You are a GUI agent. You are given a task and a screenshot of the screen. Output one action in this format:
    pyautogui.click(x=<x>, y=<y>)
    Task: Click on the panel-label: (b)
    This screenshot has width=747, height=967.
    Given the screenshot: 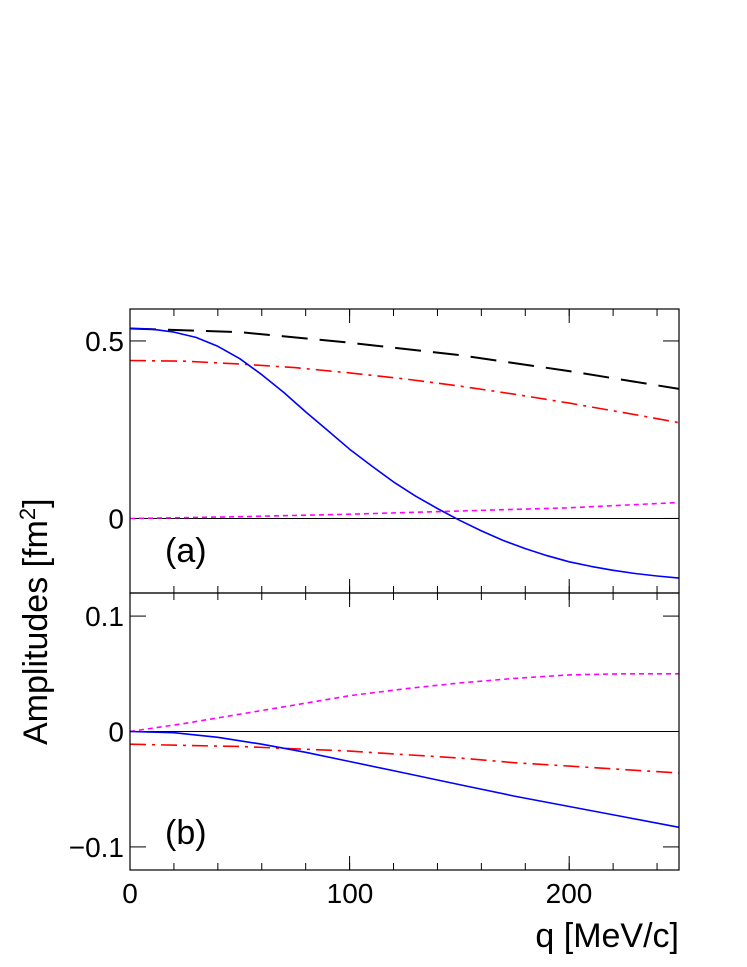 What is the action you would take?
    pyautogui.click(x=186, y=833)
    